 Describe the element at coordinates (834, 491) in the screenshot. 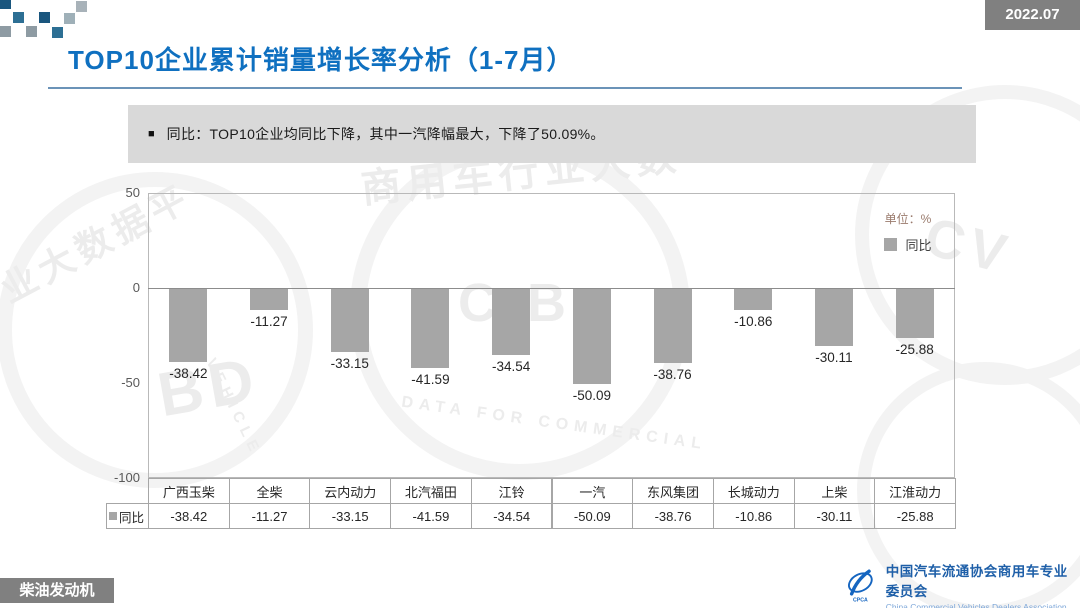

I see `table-header-cell: 上柴` at that location.